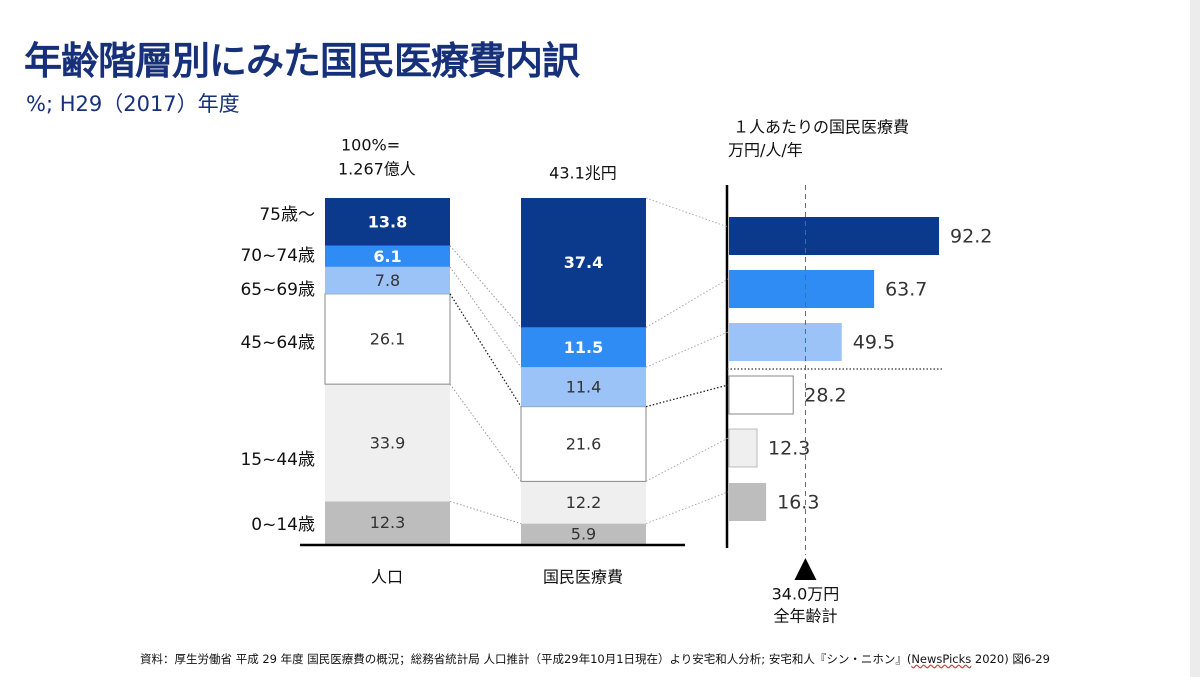 Image resolution: width=1200 pixels, height=677 pixels. I want to click on average-marker-icon, so click(805, 569).